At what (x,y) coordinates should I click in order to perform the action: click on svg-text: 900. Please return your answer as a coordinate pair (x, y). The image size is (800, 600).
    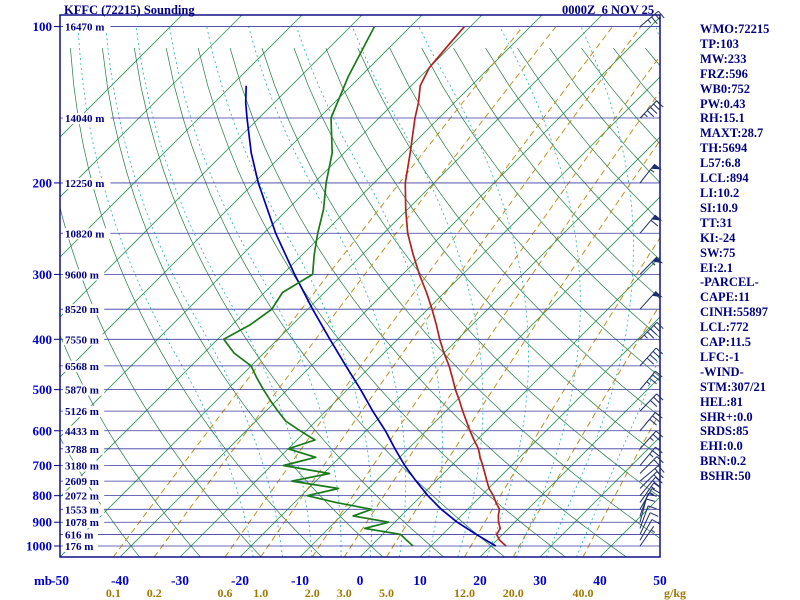
    Looking at the image, I should click on (43, 522).